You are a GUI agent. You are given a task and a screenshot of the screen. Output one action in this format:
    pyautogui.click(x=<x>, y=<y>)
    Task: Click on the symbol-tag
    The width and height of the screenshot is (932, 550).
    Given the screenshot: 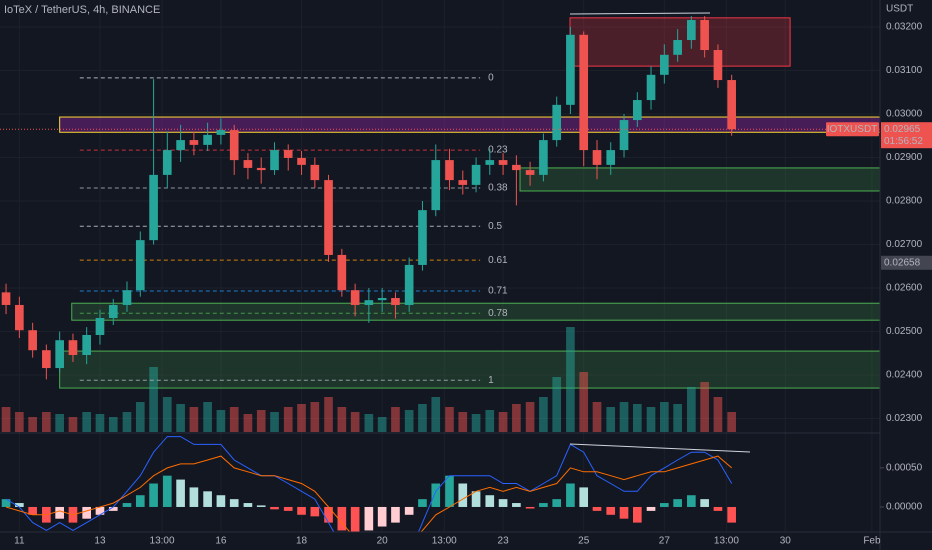 What is the action you would take?
    pyautogui.click(x=852, y=129)
    